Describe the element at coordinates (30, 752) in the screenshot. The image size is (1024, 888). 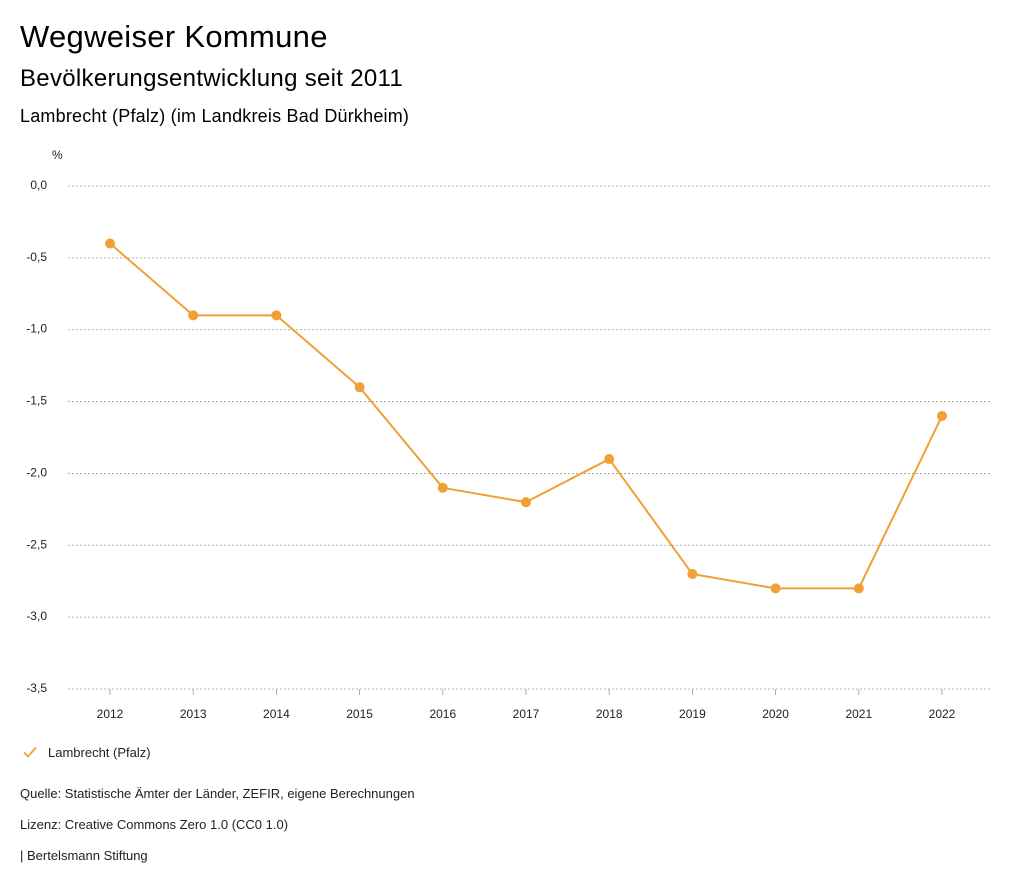
I see `check-icon` at that location.